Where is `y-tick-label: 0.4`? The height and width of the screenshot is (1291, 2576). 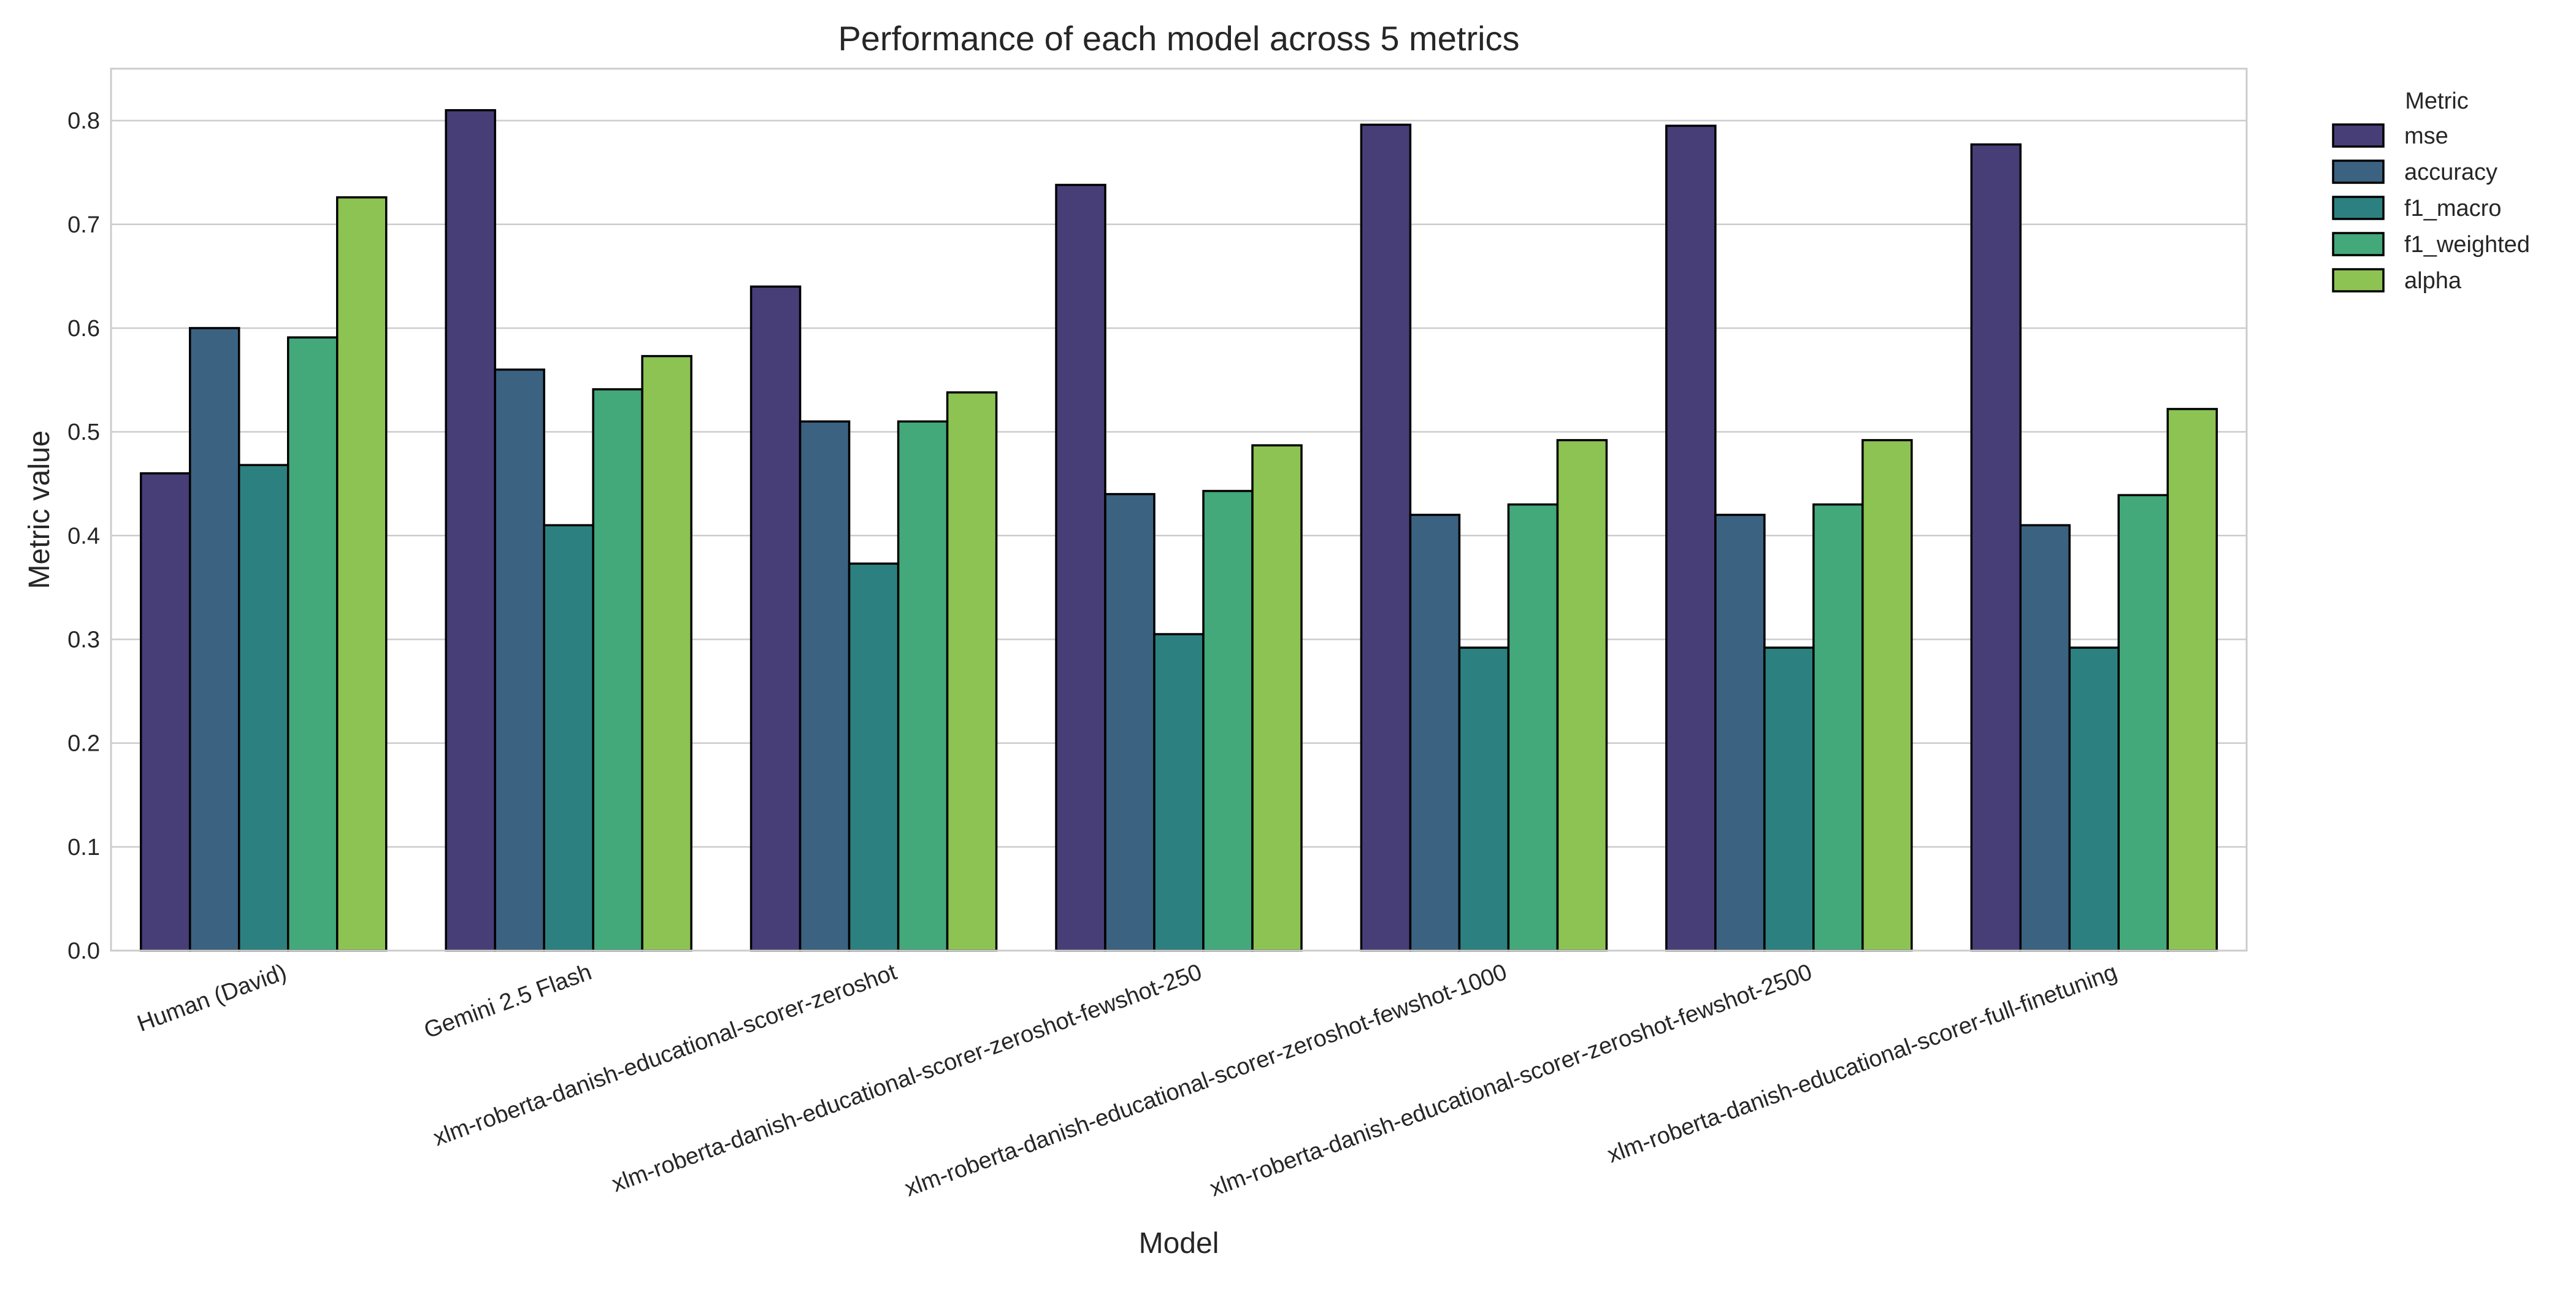
y-tick-label: 0.4 is located at coordinates (83, 536).